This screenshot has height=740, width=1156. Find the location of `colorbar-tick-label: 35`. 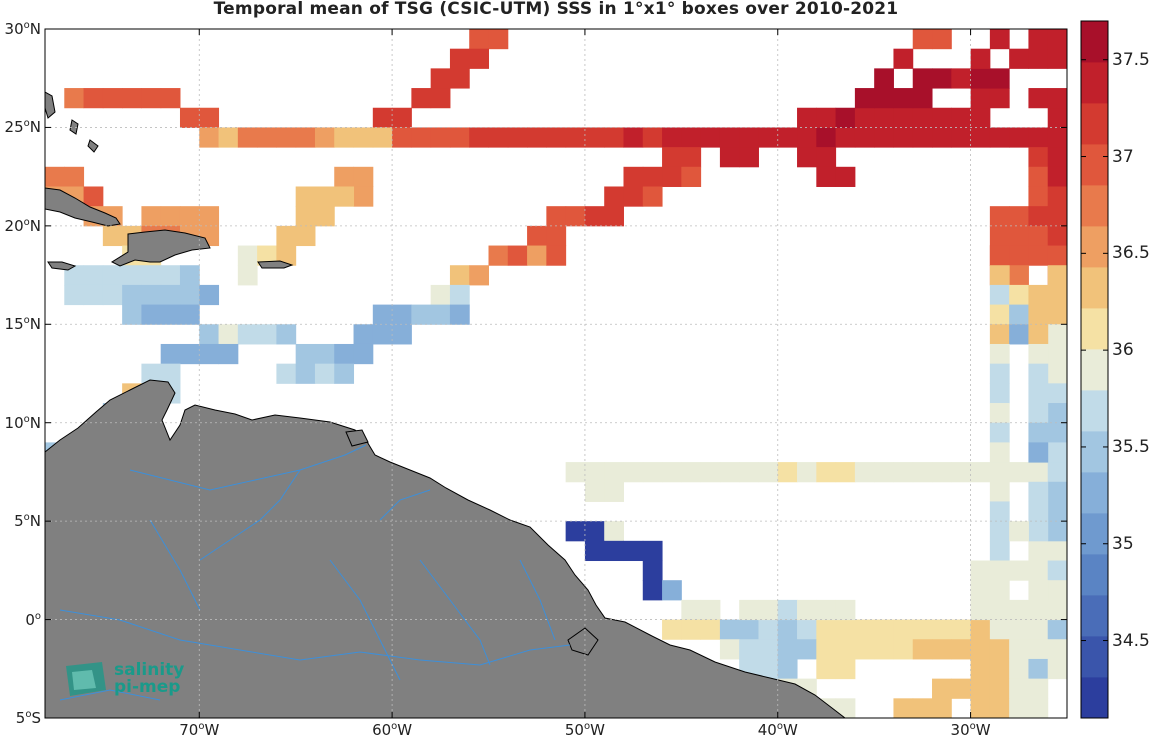

colorbar-tick-label: 35 is located at coordinates (1123, 543).